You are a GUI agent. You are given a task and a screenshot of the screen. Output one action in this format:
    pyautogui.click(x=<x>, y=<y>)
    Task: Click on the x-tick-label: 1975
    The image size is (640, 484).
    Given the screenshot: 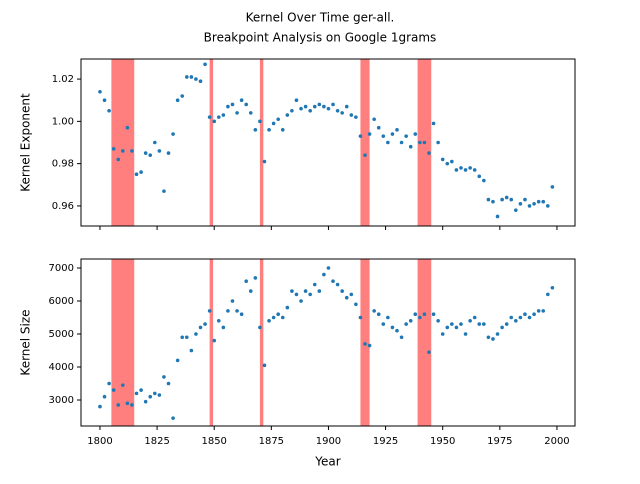 What is the action you would take?
    pyautogui.click(x=499, y=441)
    